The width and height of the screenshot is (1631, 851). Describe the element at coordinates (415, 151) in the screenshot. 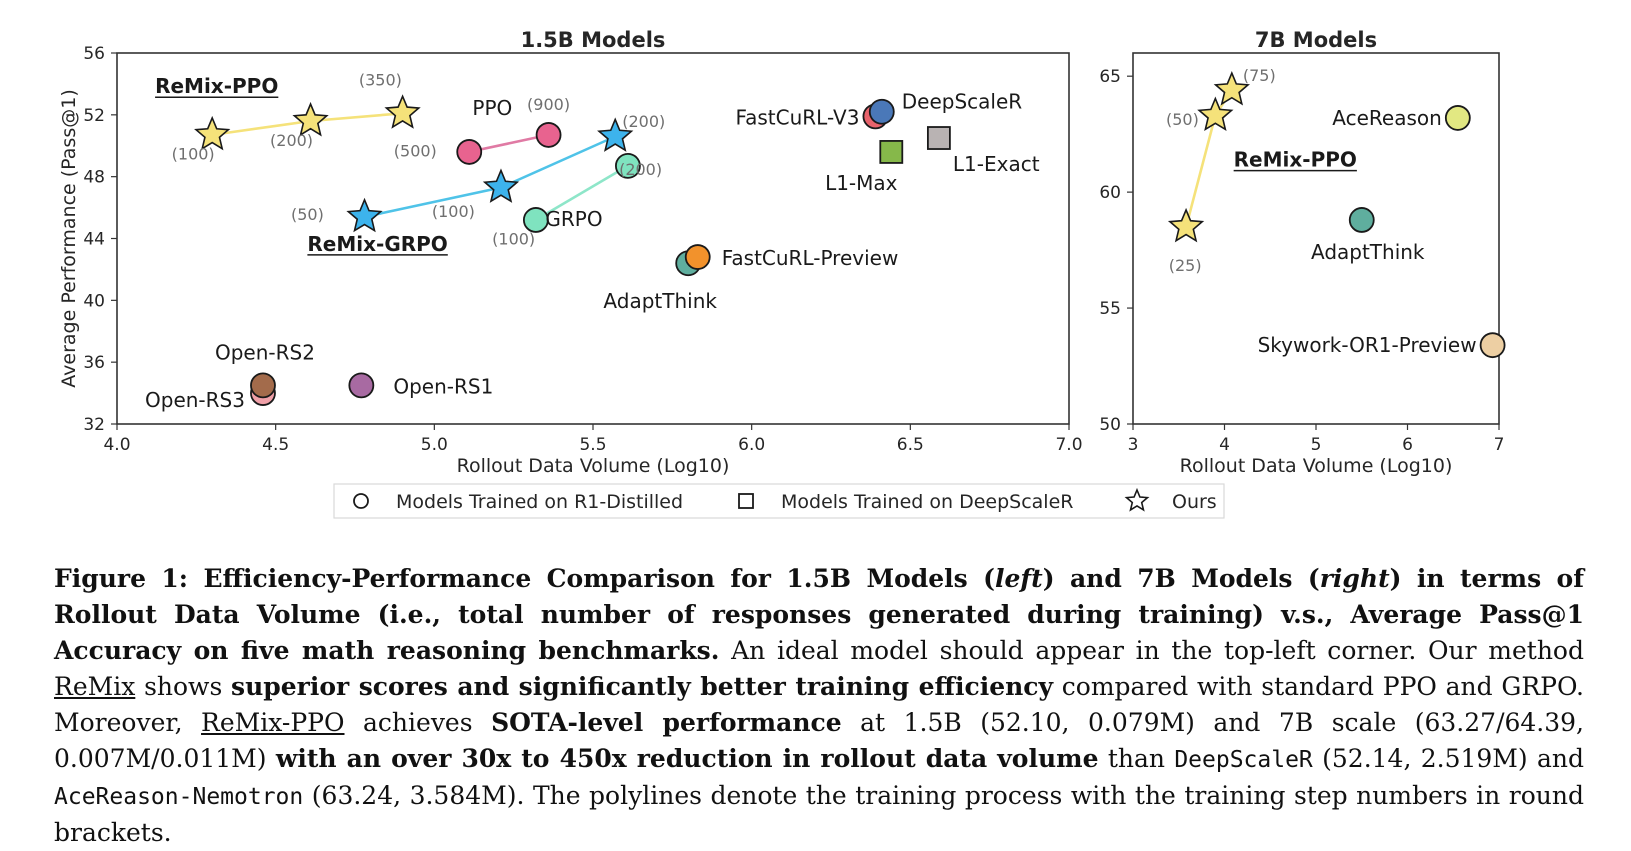

I see `step-annotation: (500)` at that location.